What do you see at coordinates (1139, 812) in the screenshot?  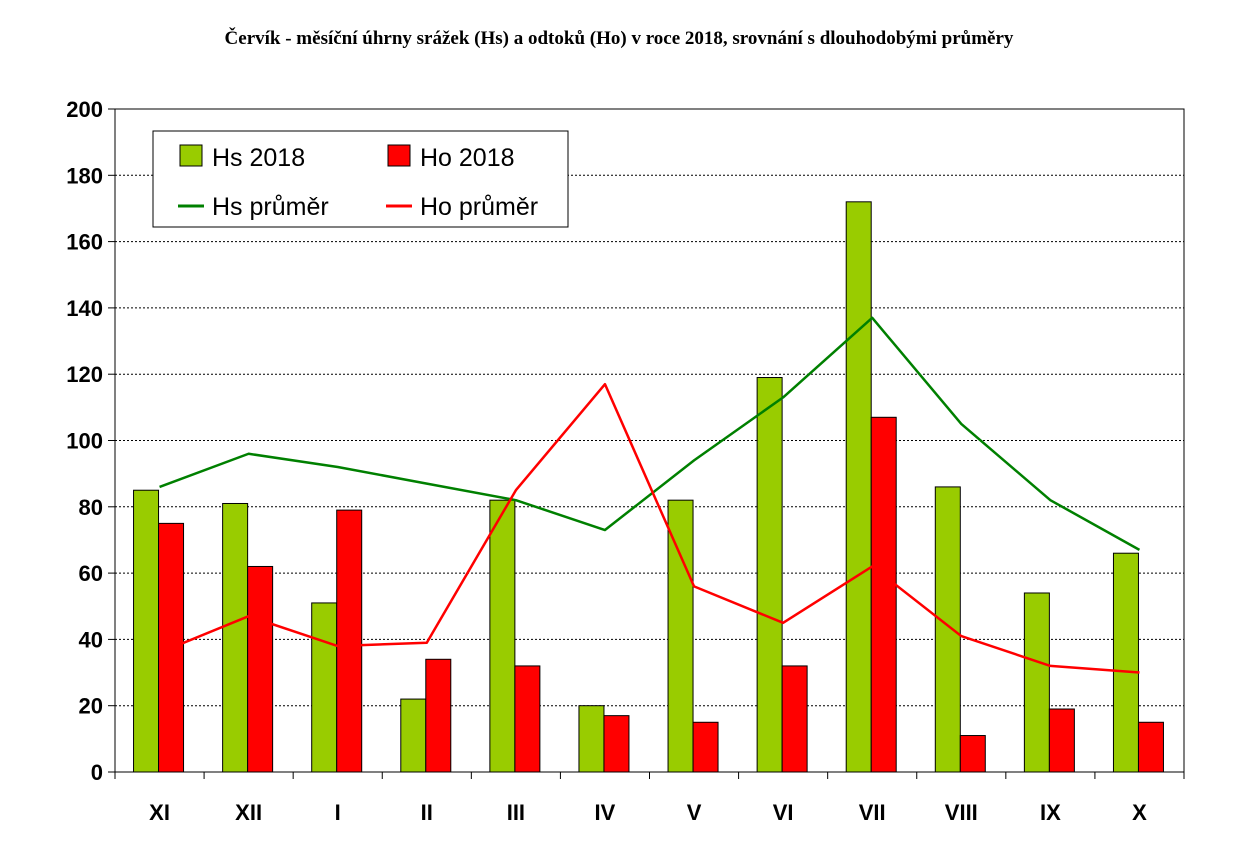 I see `x-tick-label: X` at bounding box center [1139, 812].